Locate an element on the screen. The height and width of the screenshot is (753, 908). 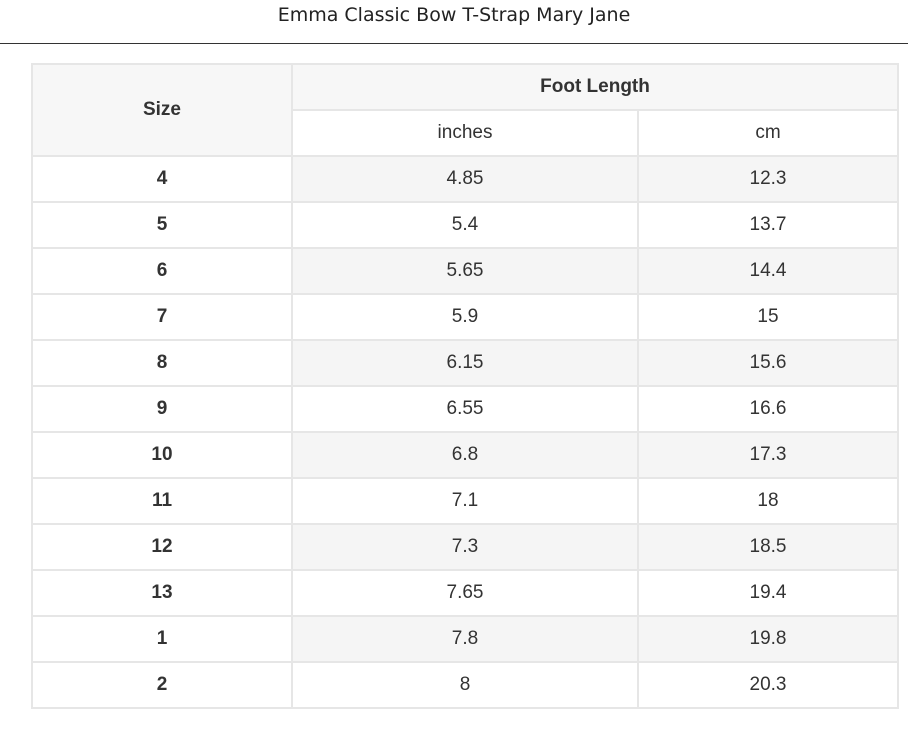
size-cell: 9 is located at coordinates (162, 409).